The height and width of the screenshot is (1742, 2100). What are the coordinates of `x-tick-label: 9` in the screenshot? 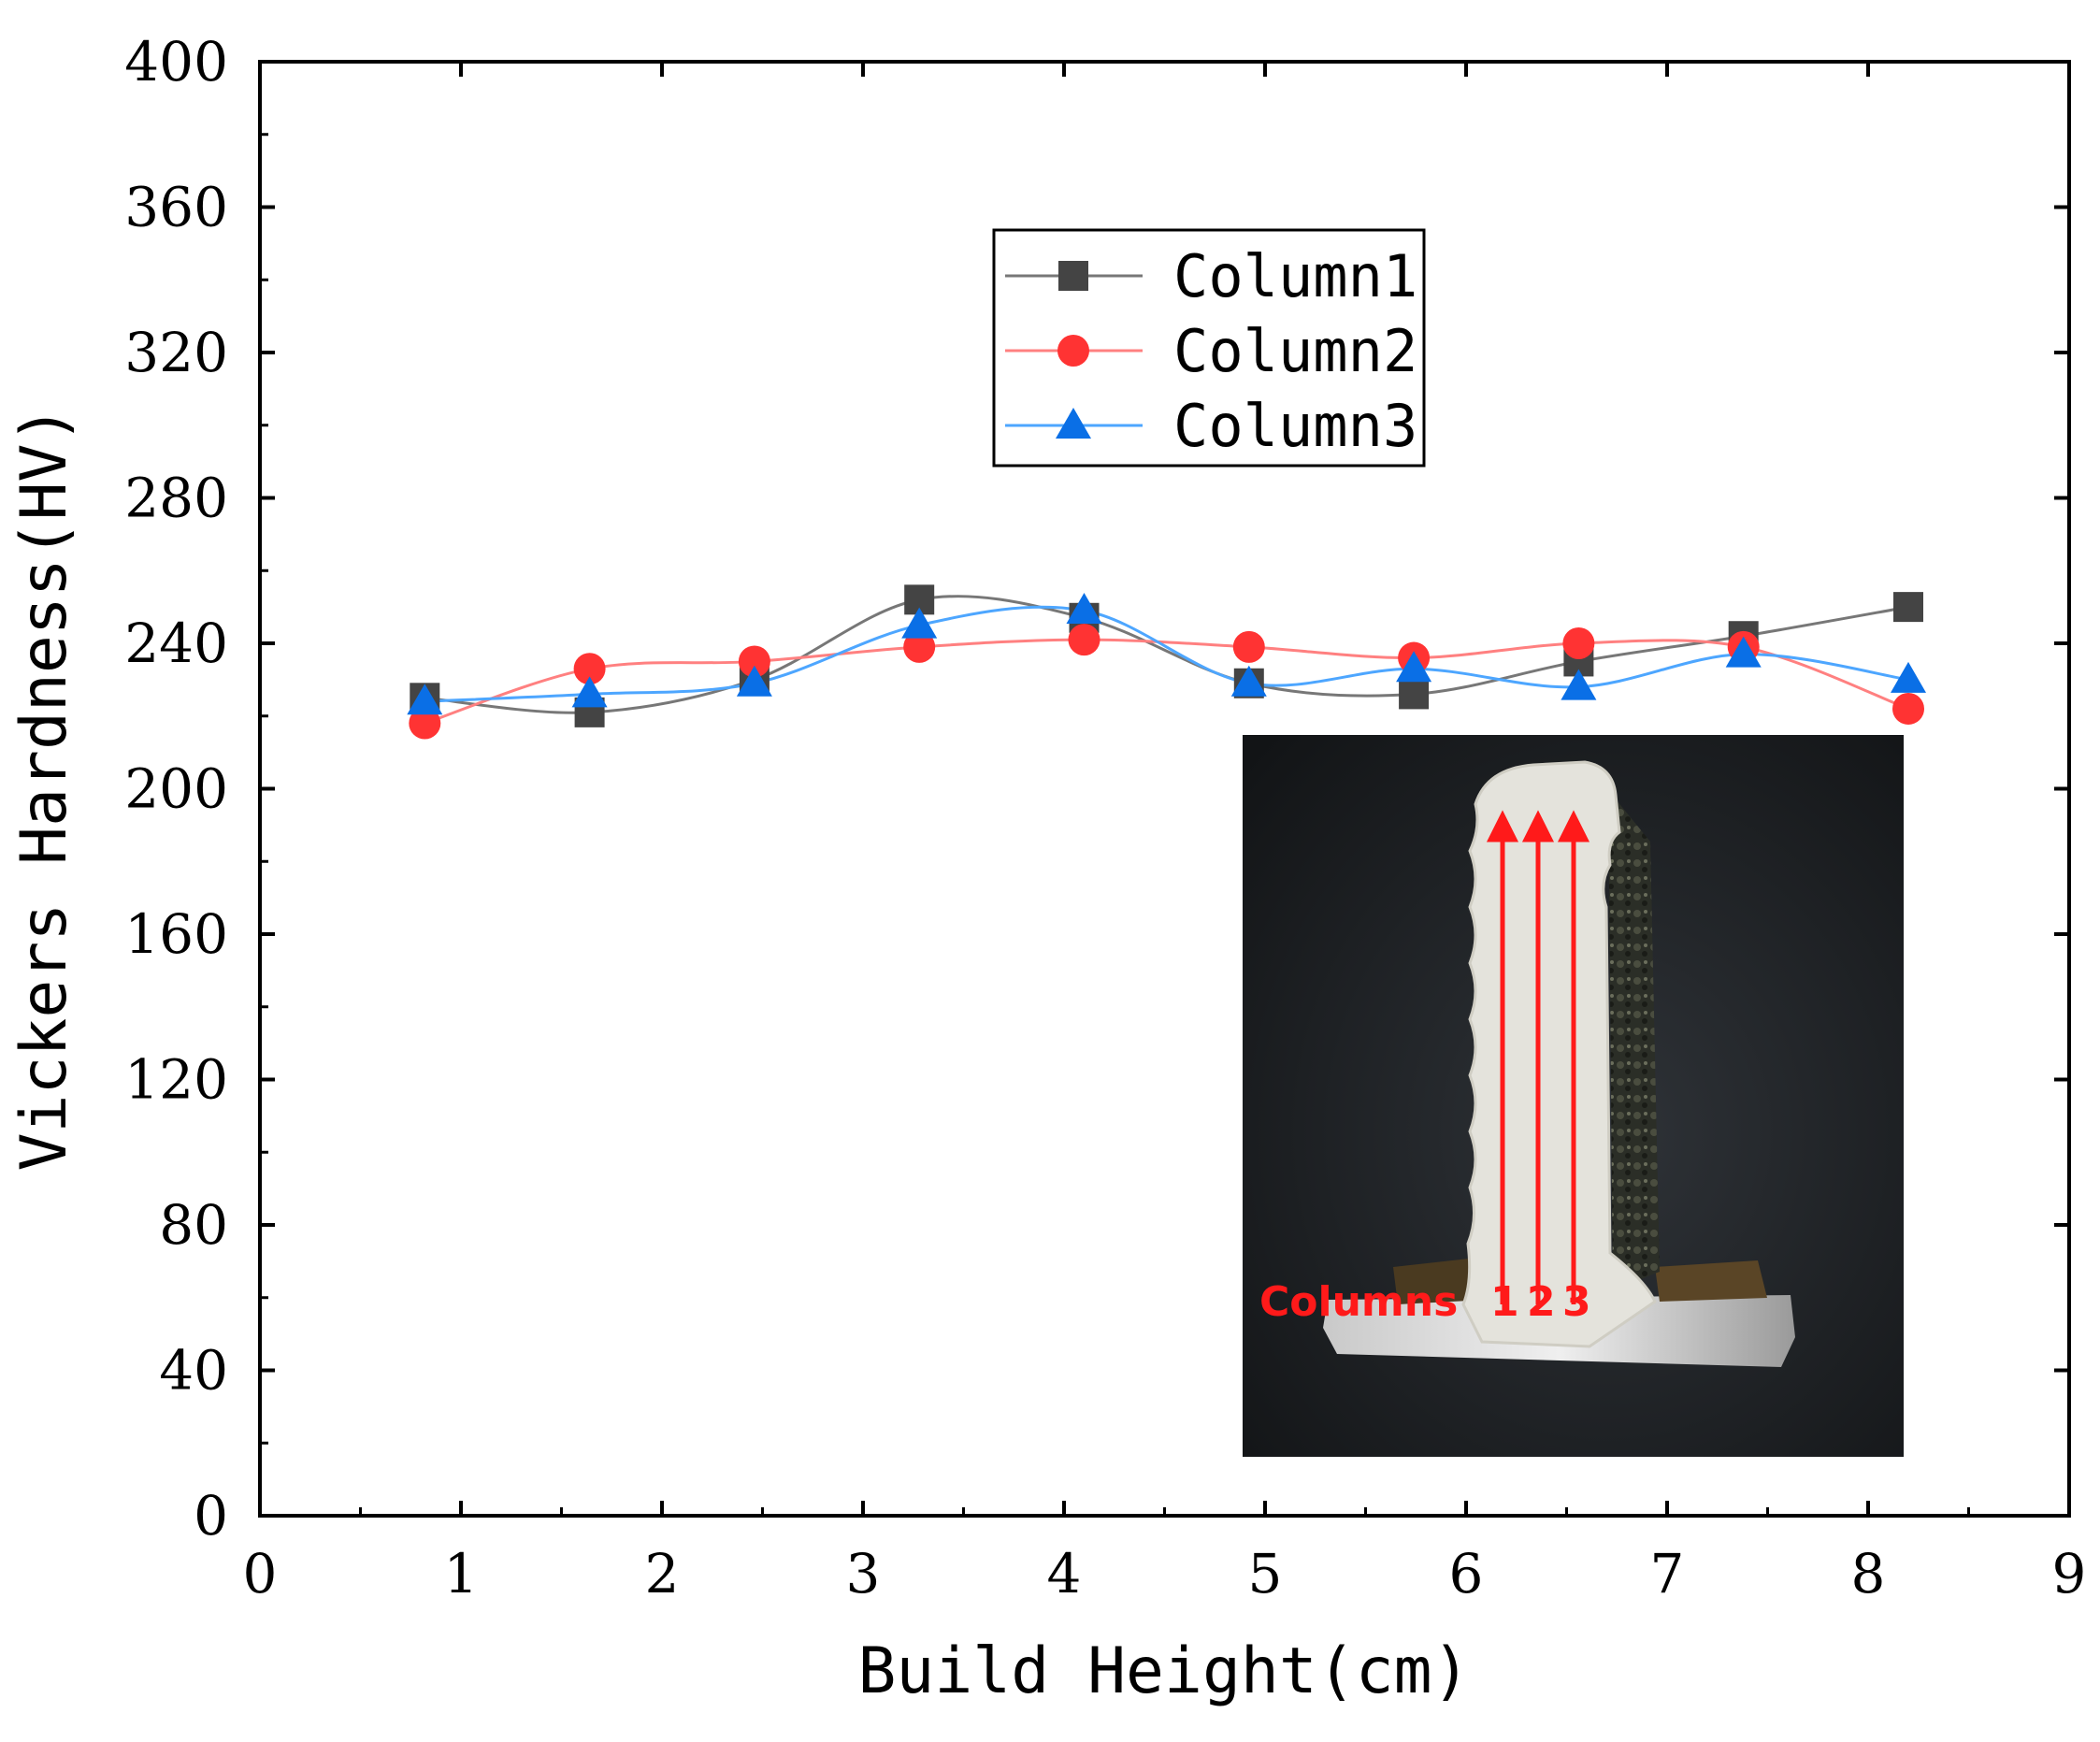 It's located at (2069, 1574).